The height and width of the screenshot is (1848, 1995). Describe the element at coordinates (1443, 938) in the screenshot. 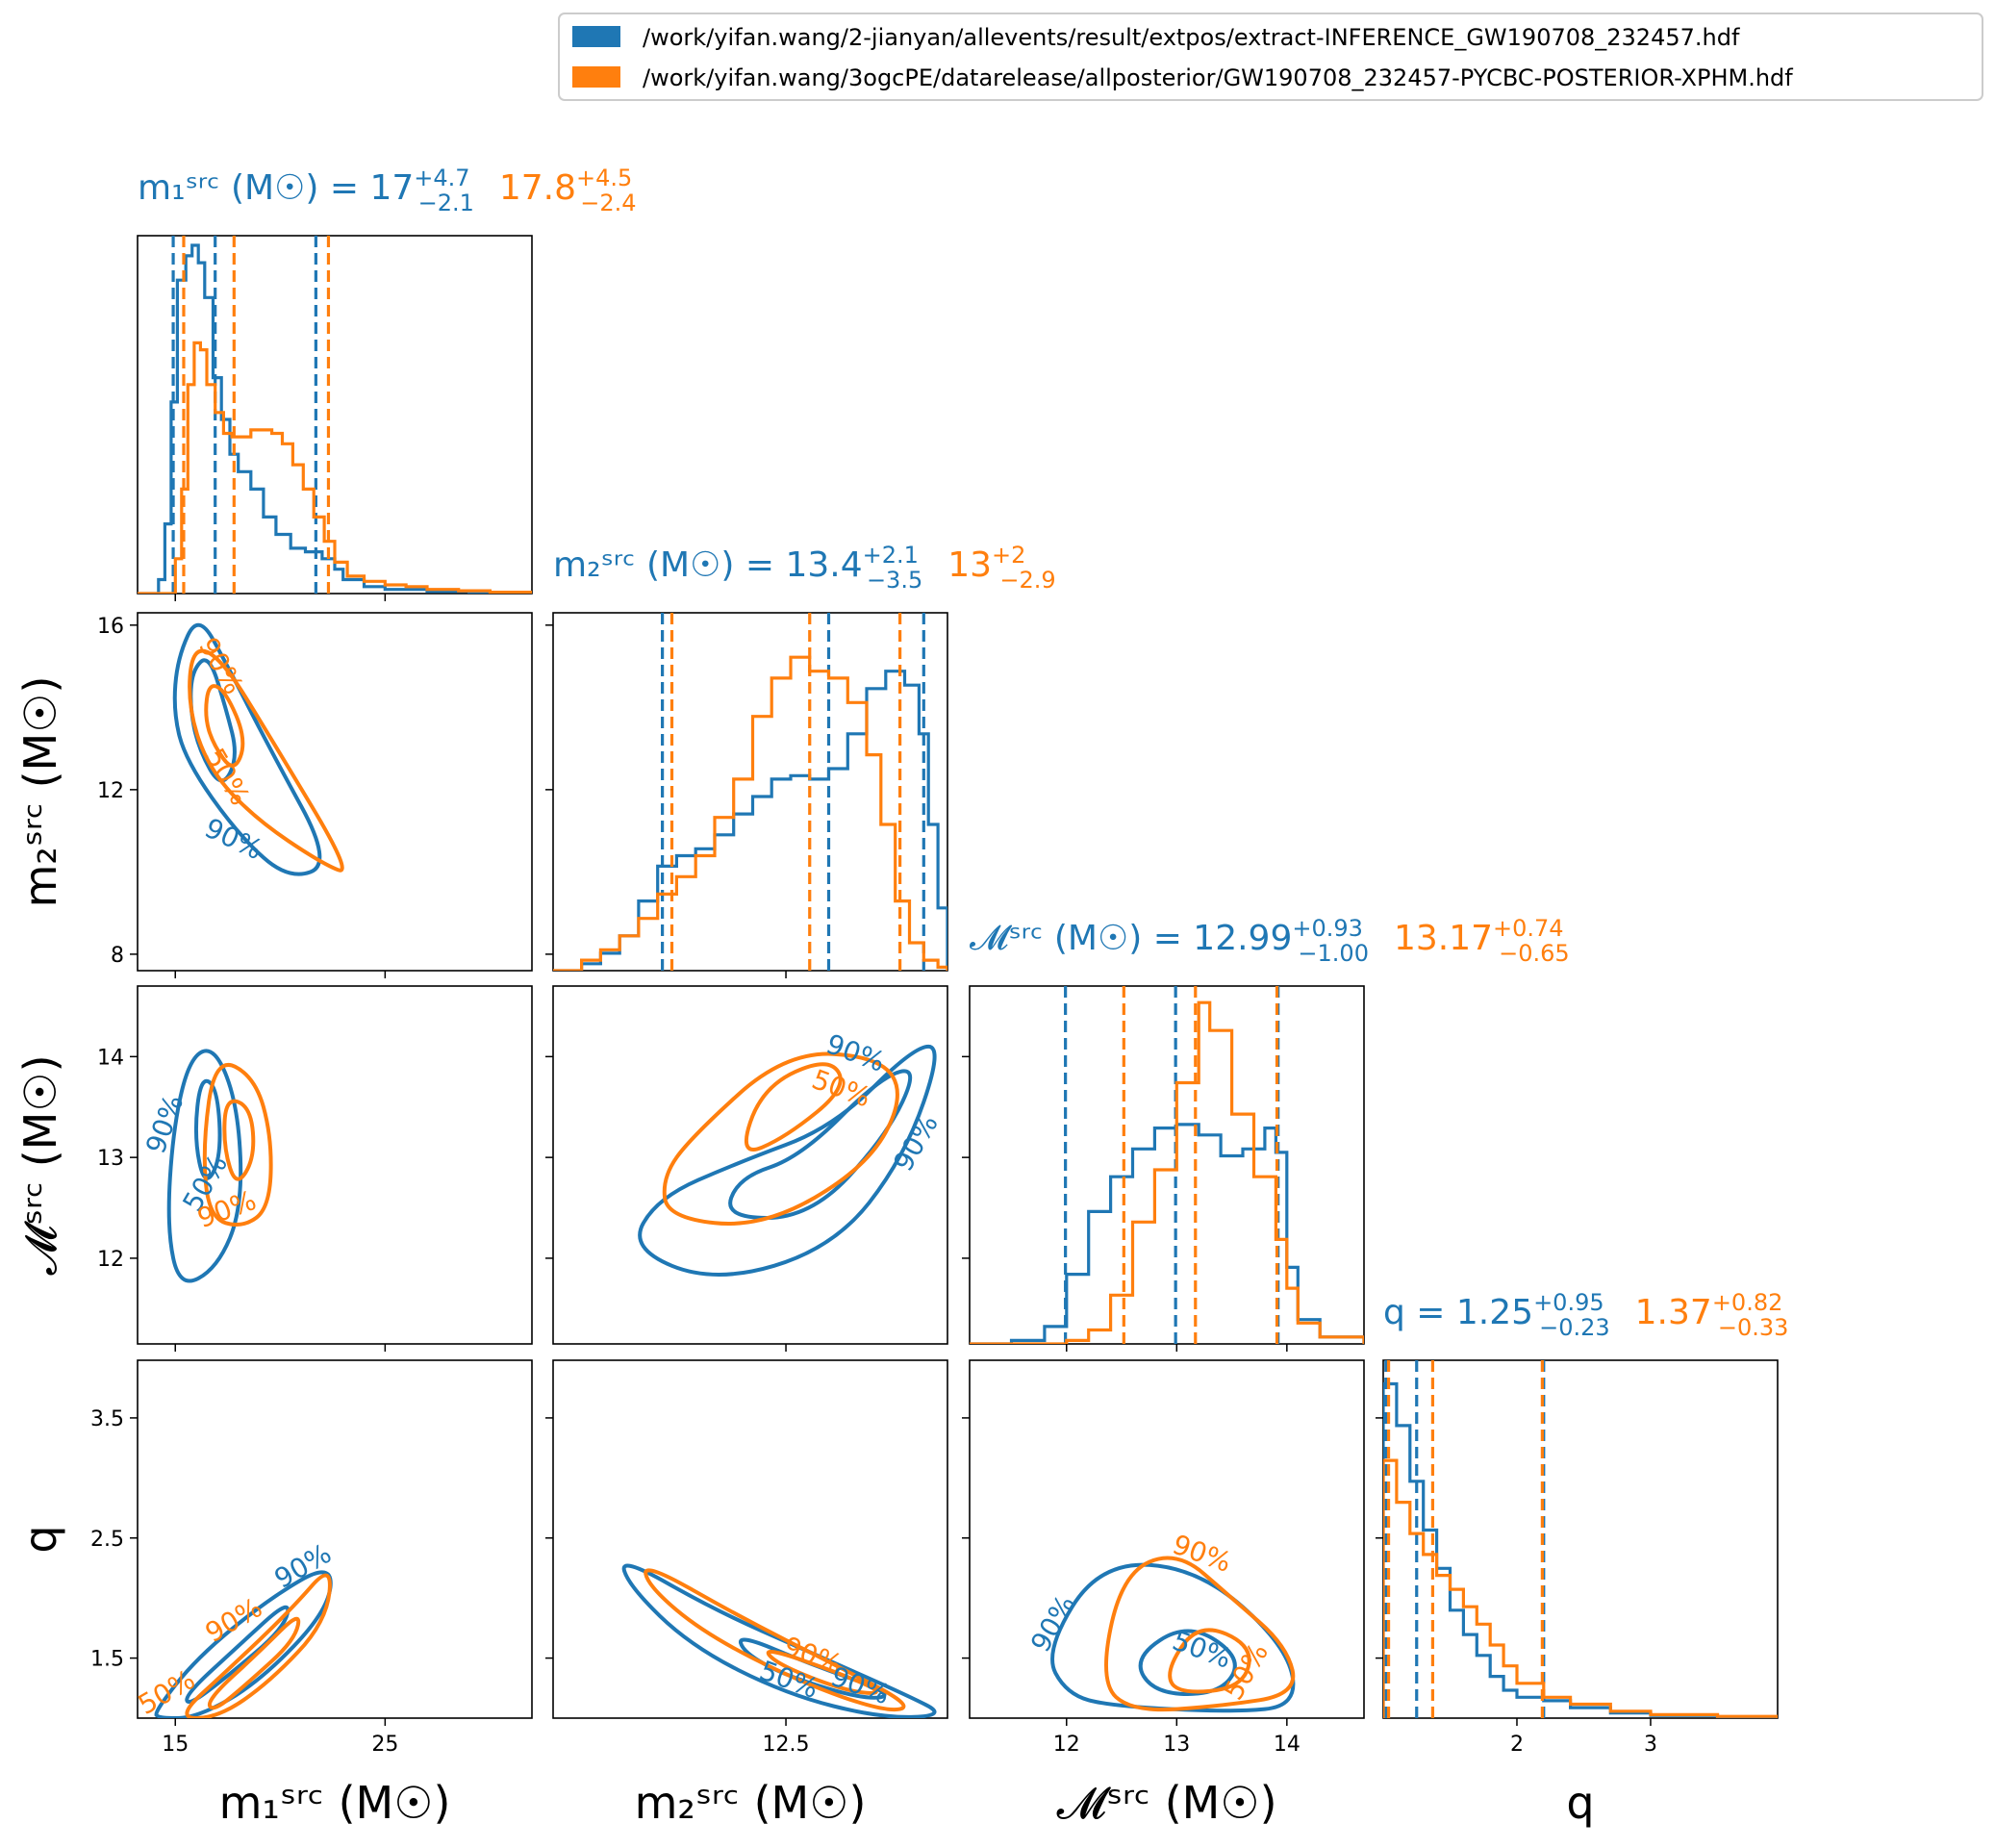

I see `title-orange-median-mc: 13.17` at that location.